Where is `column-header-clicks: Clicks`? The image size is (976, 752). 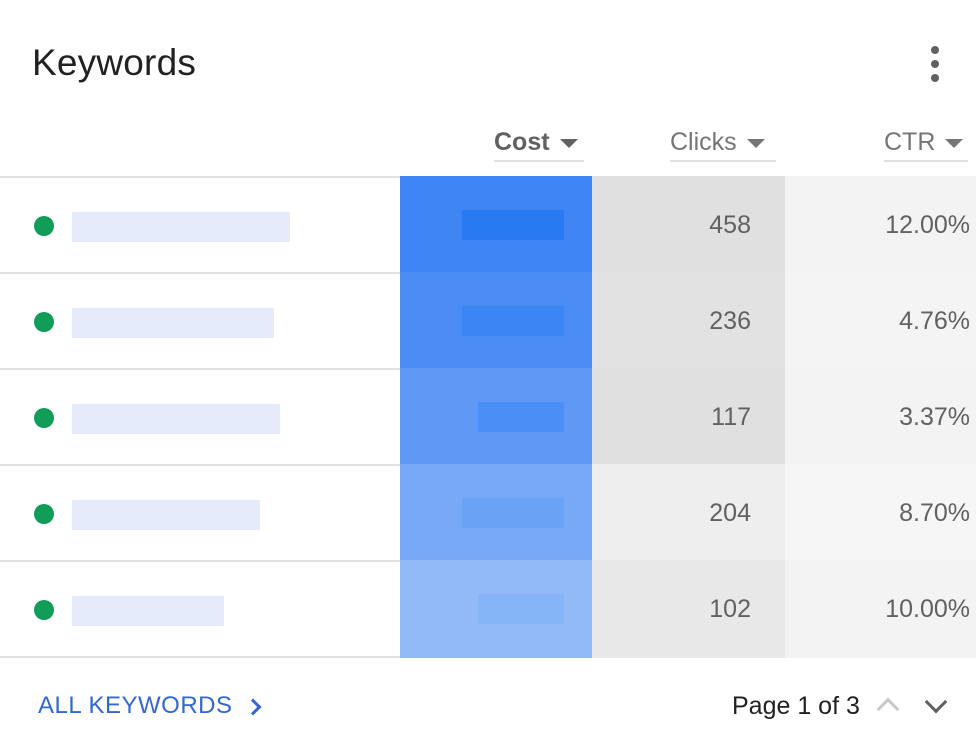
column-header-clicks: Clicks is located at coordinates (723, 143).